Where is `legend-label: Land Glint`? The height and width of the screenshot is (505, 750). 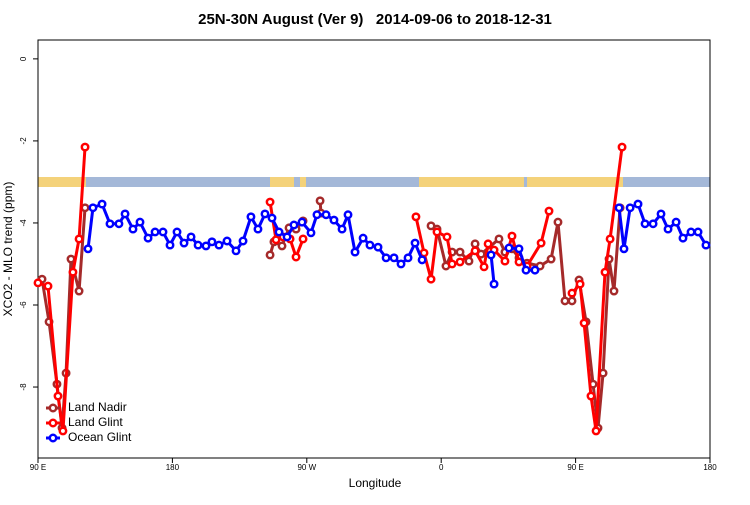 legend-label: Land Glint is located at coordinates (95, 422).